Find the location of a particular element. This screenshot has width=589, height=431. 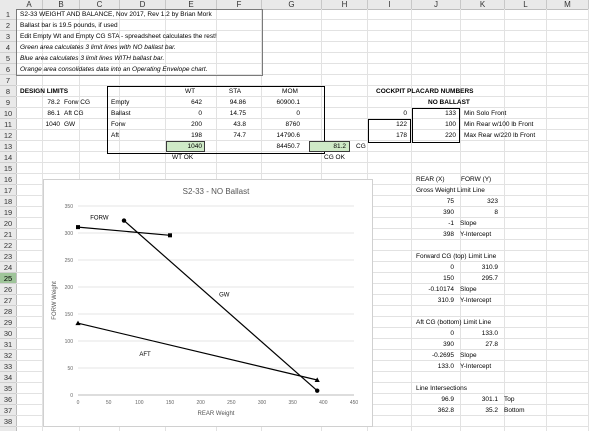

gw-p1-x: 75 is located at coordinates (450, 201).